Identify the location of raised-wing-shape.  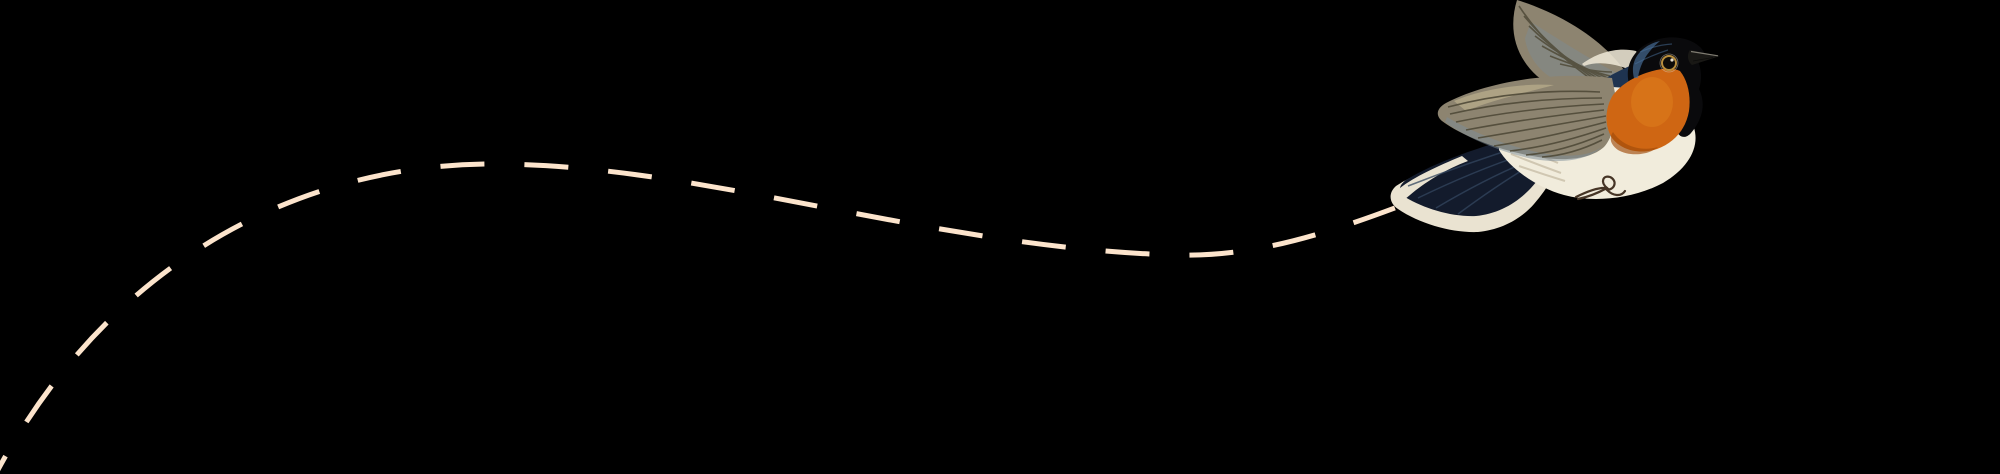
(1571, 45).